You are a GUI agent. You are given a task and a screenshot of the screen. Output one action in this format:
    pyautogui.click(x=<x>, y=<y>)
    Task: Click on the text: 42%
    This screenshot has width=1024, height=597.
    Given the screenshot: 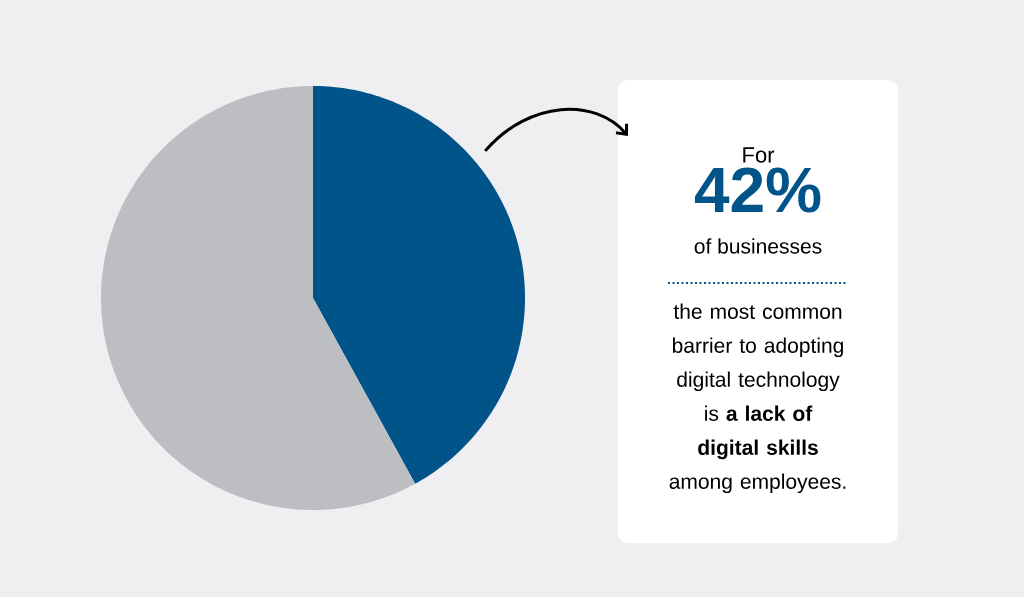 What is the action you would take?
    pyautogui.click(x=757, y=190)
    